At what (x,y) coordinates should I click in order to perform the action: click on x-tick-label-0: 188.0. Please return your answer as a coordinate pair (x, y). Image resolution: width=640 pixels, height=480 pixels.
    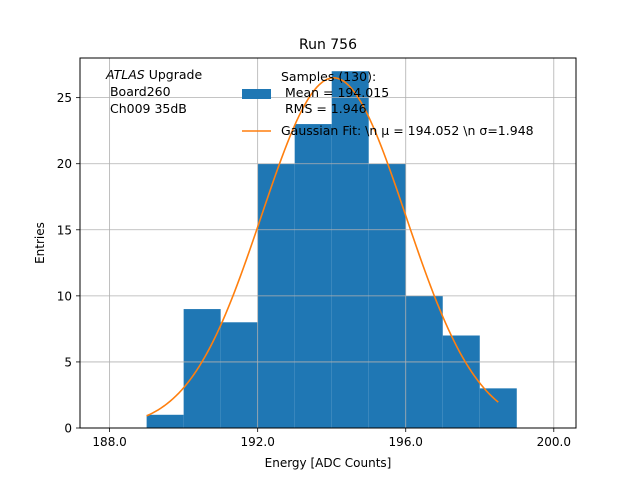
    Looking at the image, I should click on (109, 442).